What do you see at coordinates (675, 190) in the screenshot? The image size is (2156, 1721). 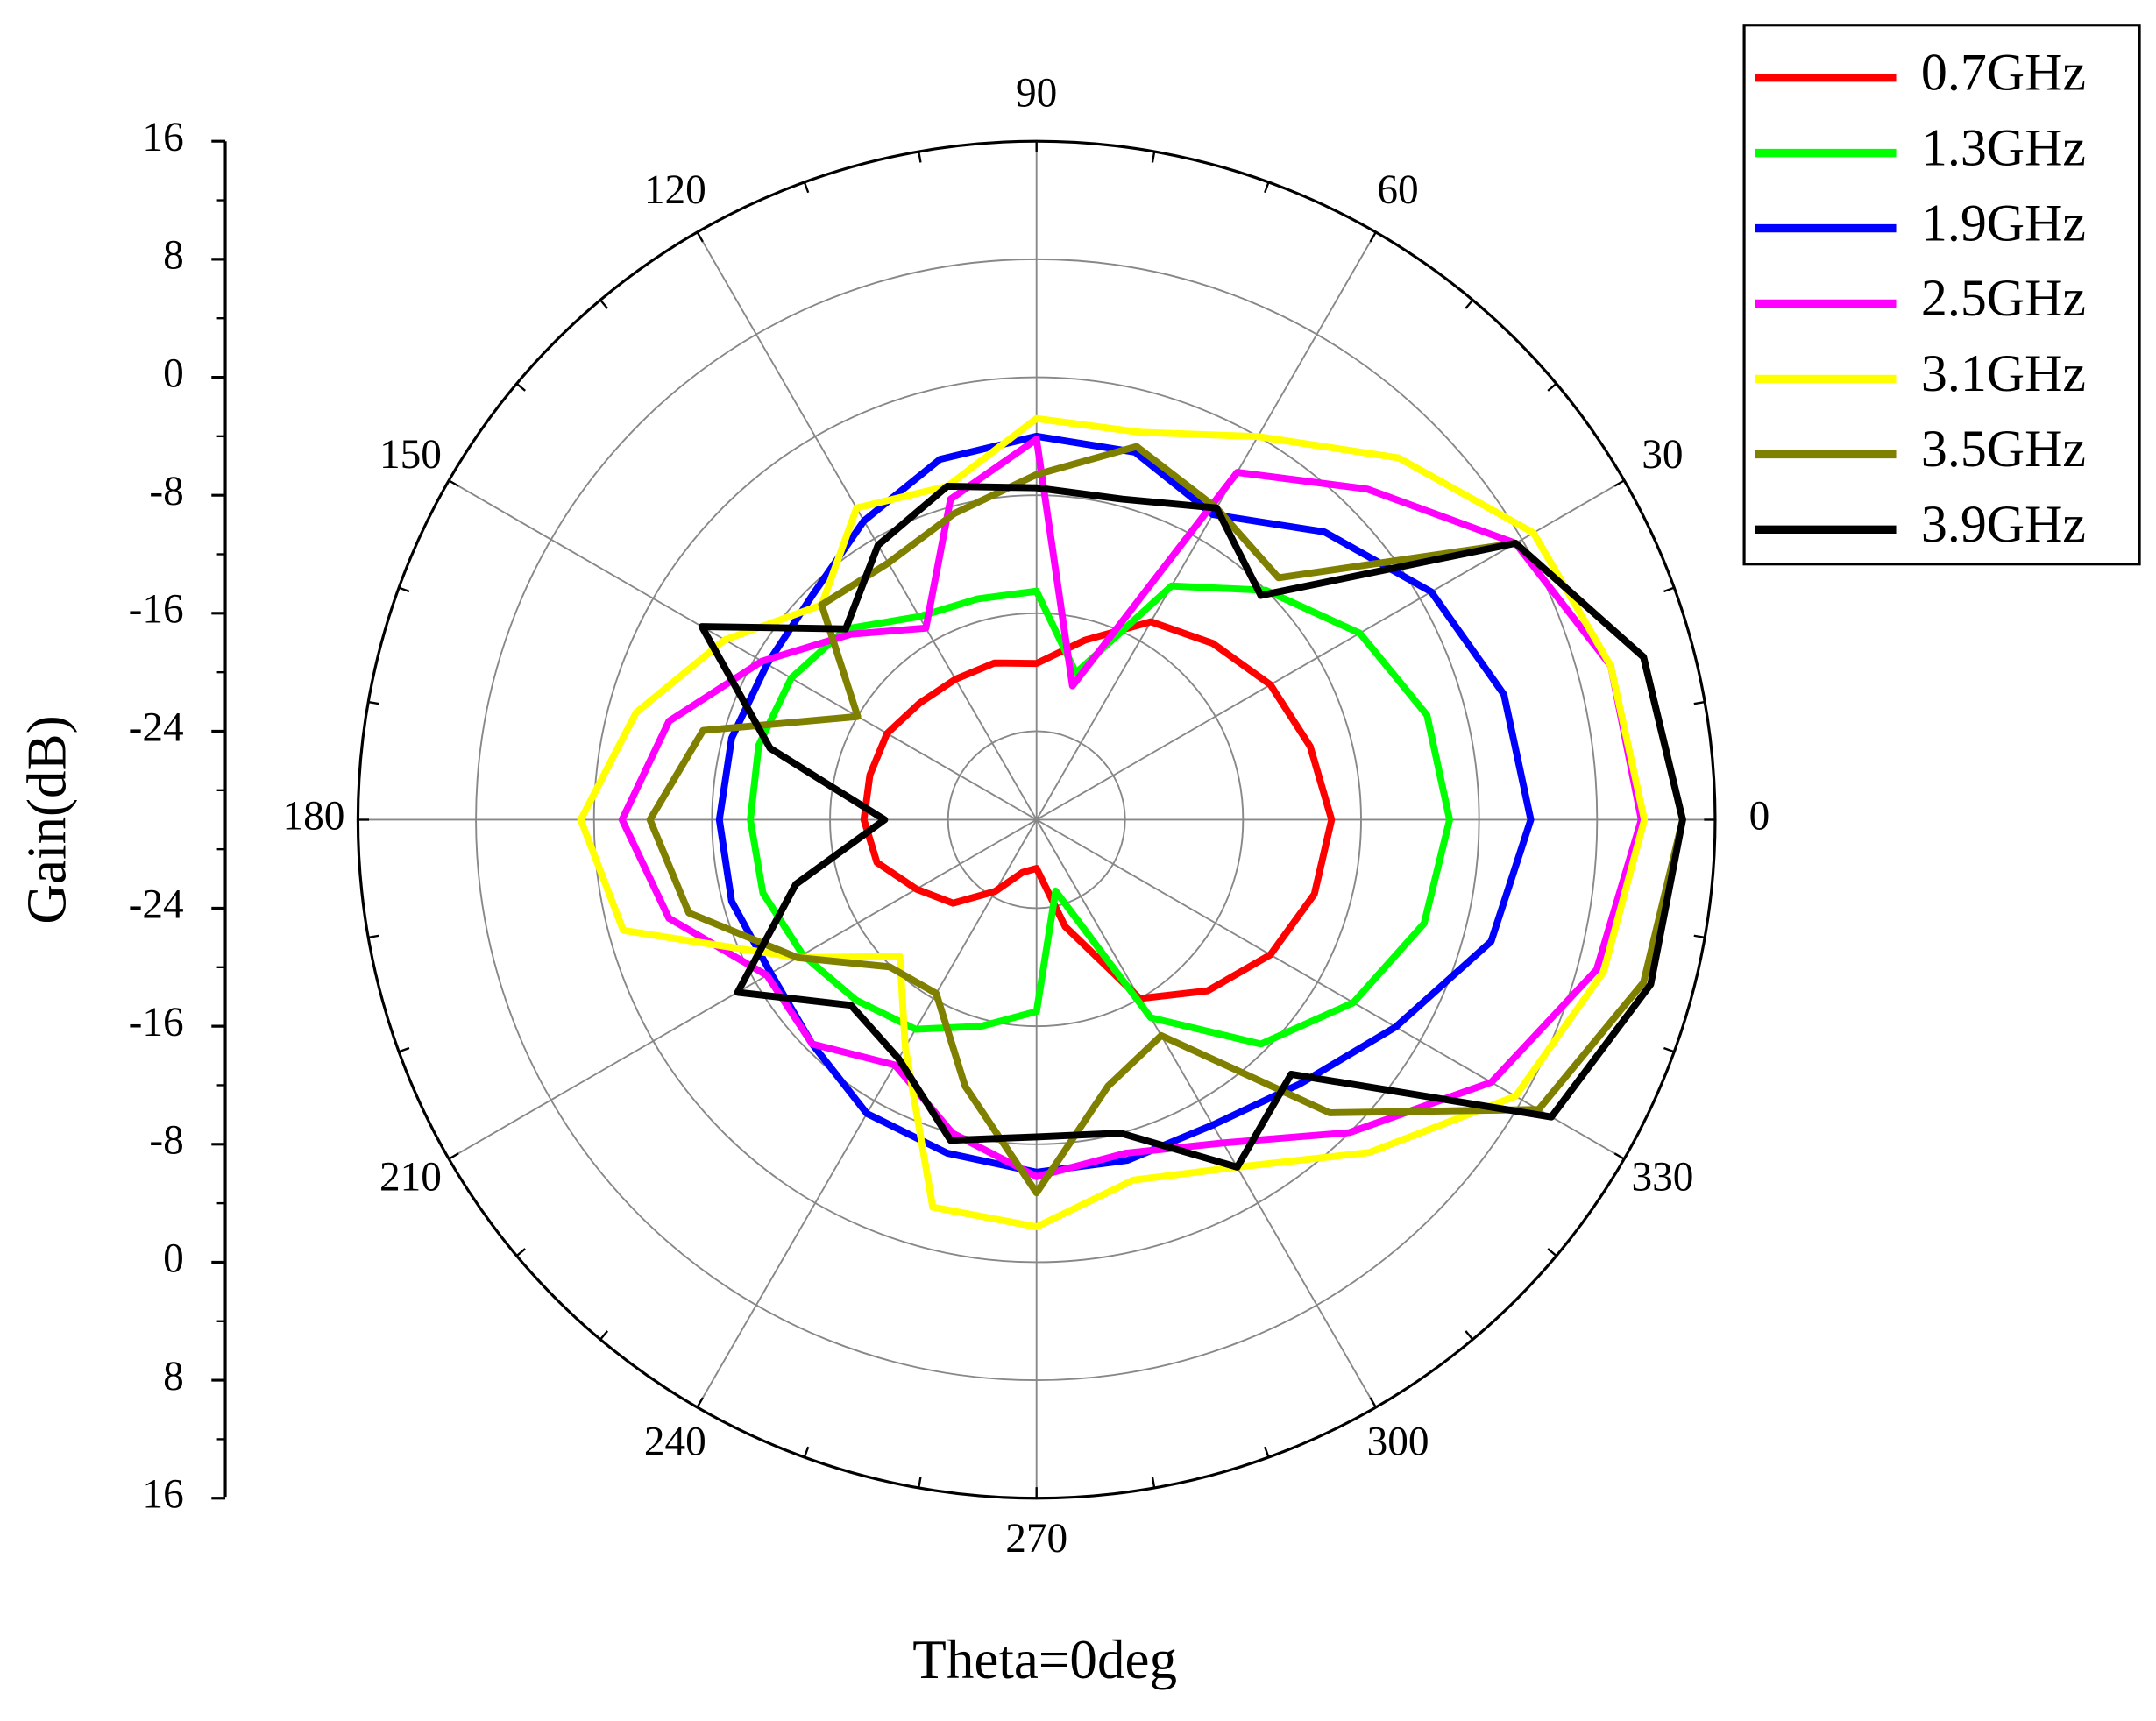 I see `angle-tick-label: 120` at bounding box center [675, 190].